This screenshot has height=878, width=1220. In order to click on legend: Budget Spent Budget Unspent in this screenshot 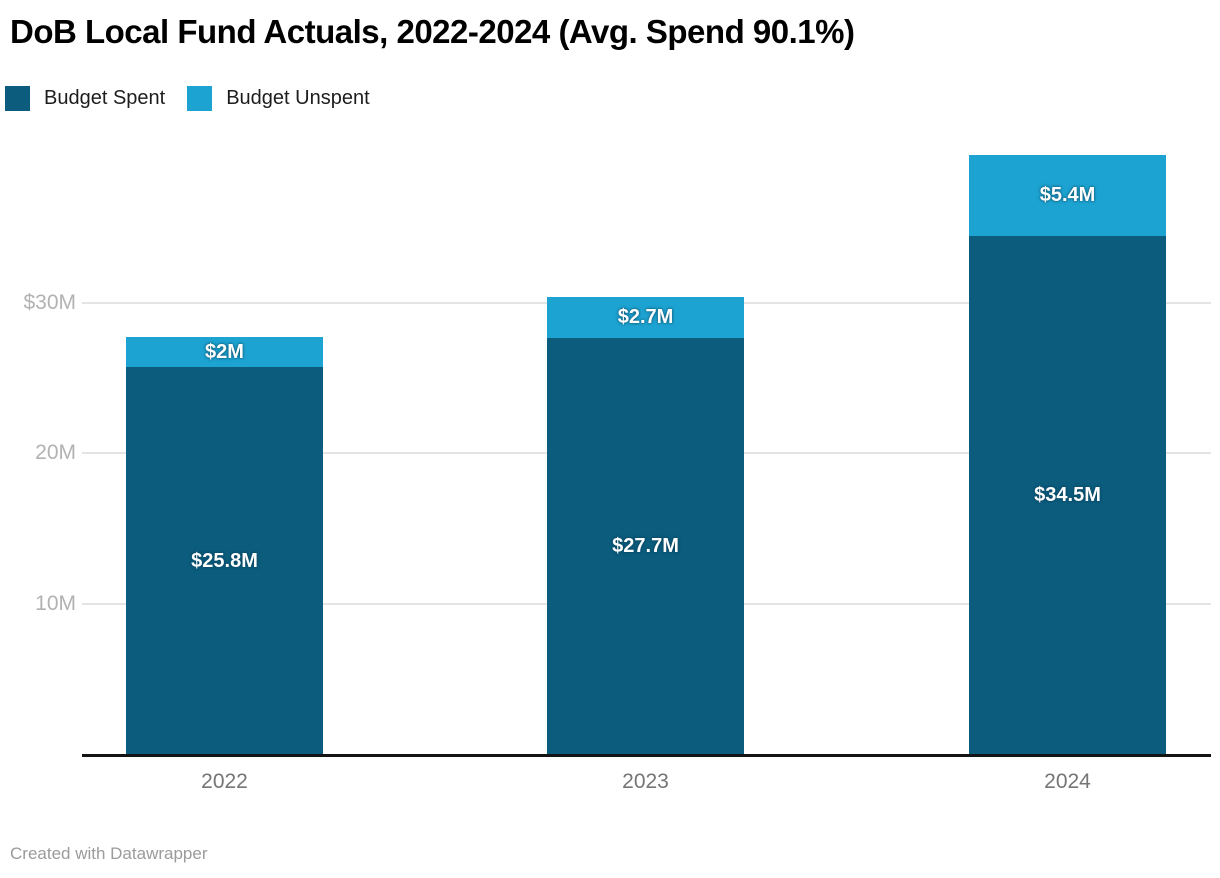, I will do `click(198, 98)`.